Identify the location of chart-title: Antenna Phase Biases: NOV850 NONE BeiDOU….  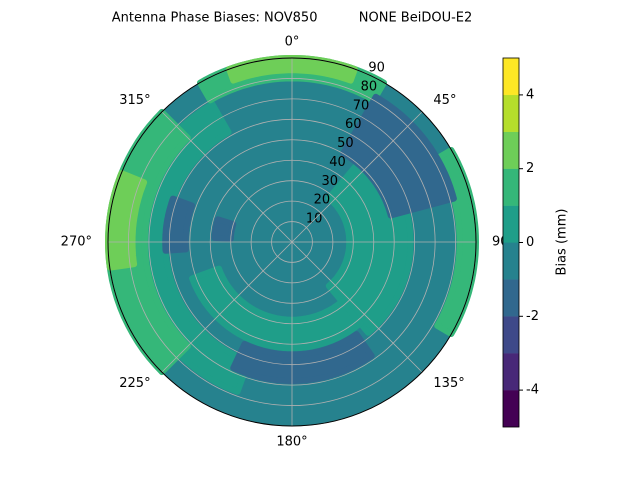
(292, 18).